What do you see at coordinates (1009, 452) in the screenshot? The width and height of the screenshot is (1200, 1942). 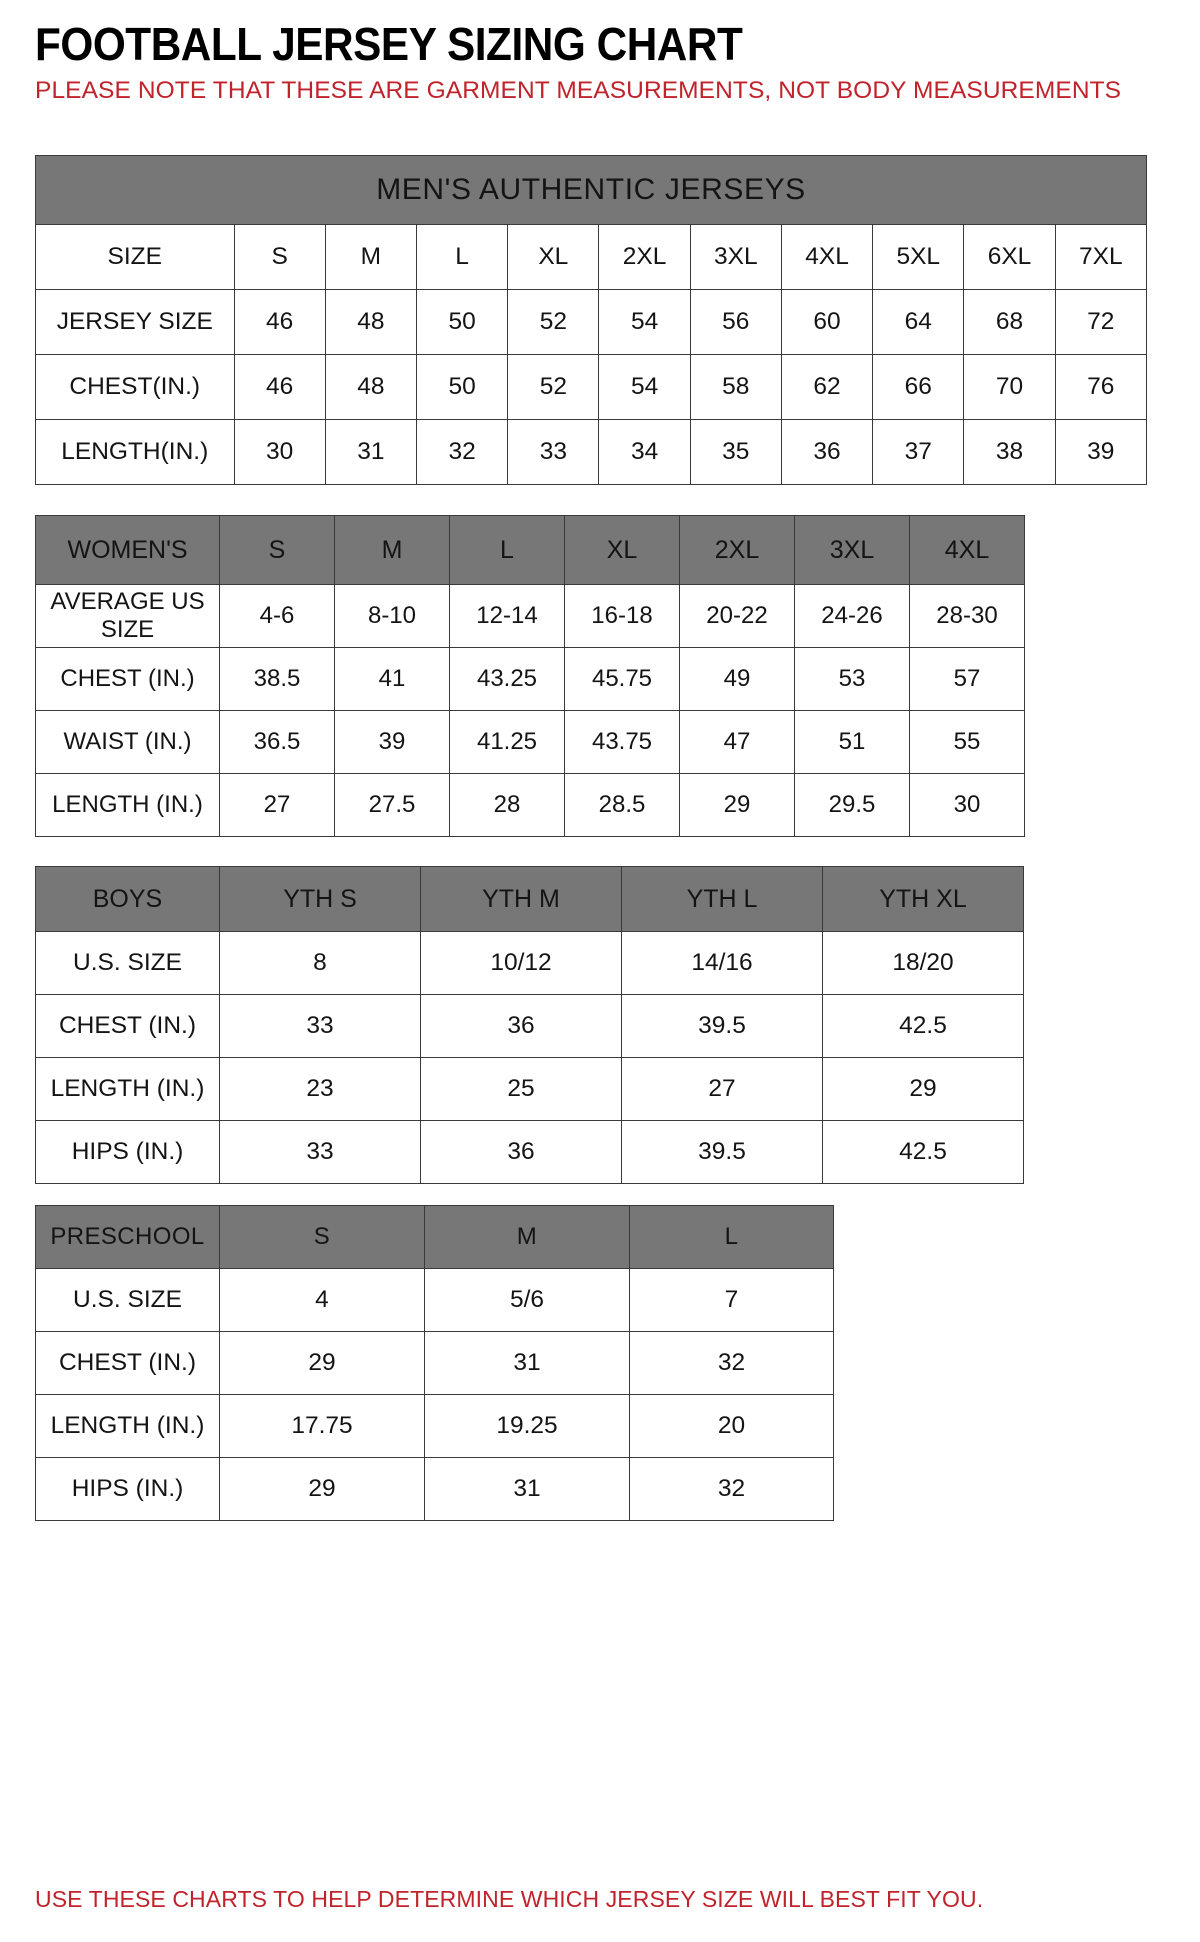 I see `cell: 38` at bounding box center [1009, 452].